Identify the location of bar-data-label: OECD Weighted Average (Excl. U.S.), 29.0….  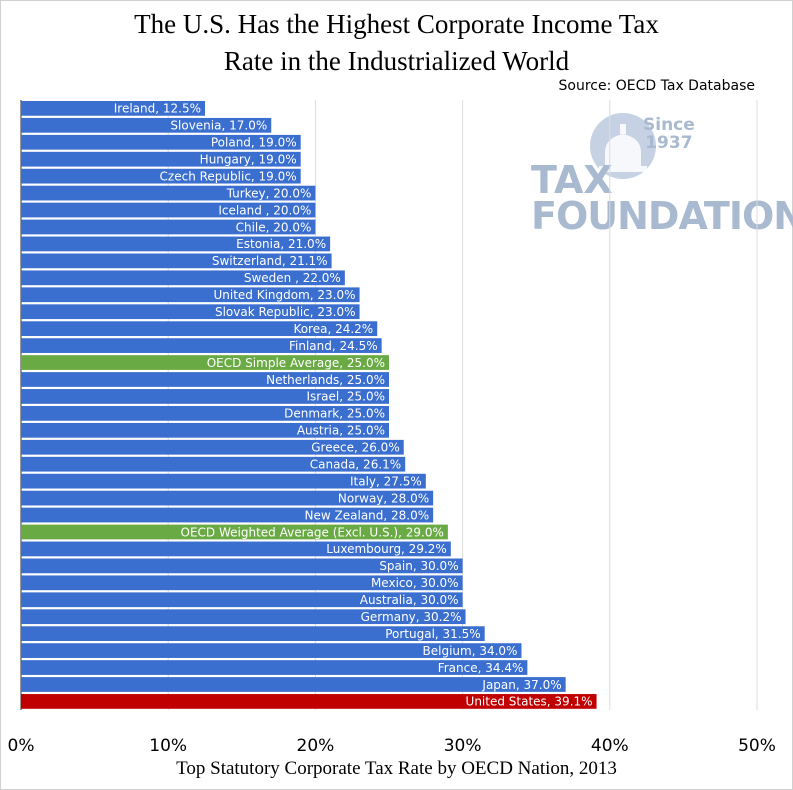
(312, 532).